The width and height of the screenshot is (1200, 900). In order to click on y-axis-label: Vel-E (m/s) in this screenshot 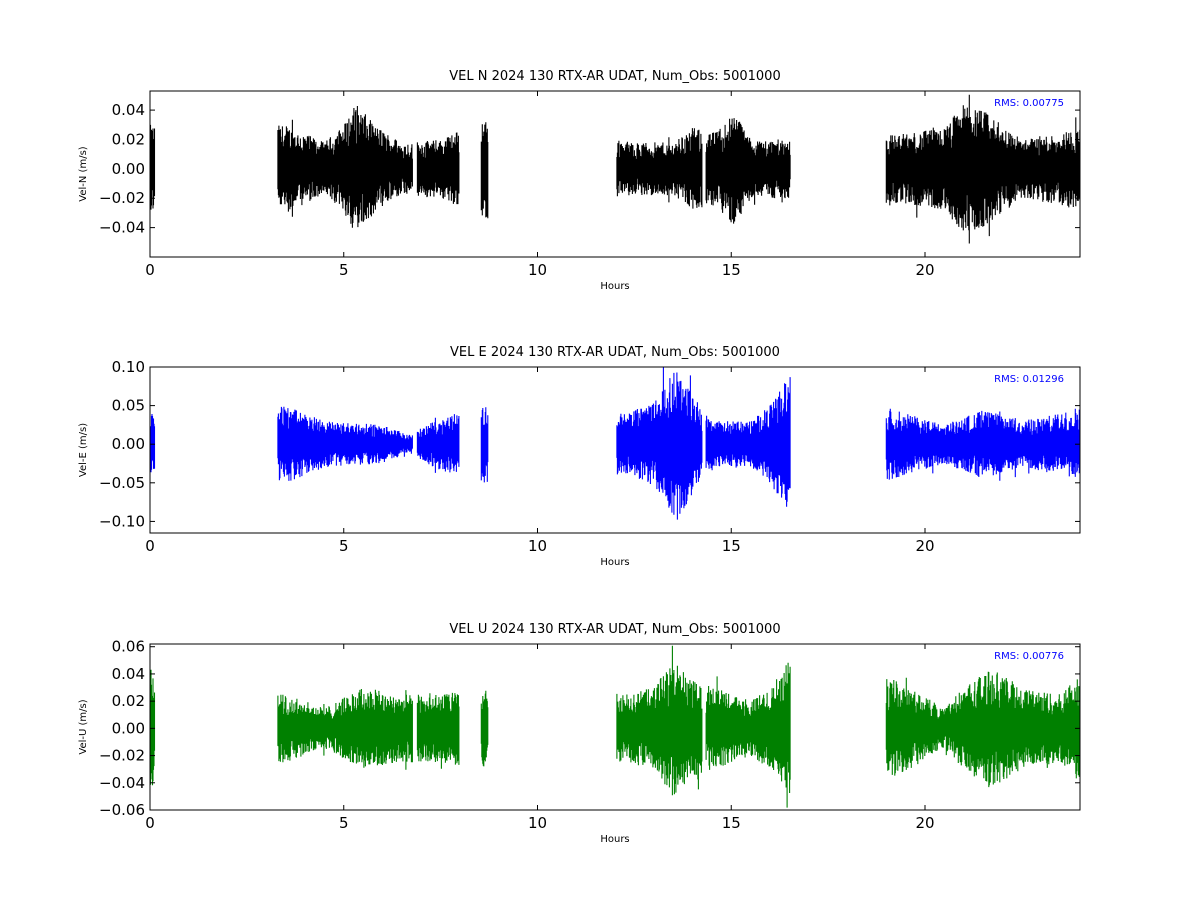, I will do `click(83, 450)`.